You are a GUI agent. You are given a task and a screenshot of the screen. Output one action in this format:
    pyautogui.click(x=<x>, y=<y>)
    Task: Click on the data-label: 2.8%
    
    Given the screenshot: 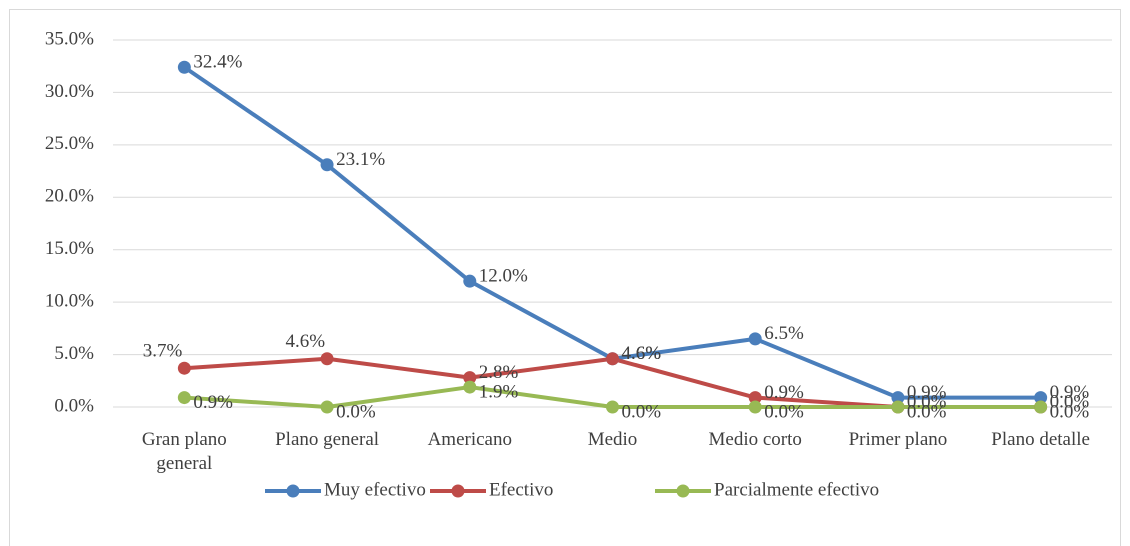 What is the action you would take?
    pyautogui.click(x=499, y=372)
    